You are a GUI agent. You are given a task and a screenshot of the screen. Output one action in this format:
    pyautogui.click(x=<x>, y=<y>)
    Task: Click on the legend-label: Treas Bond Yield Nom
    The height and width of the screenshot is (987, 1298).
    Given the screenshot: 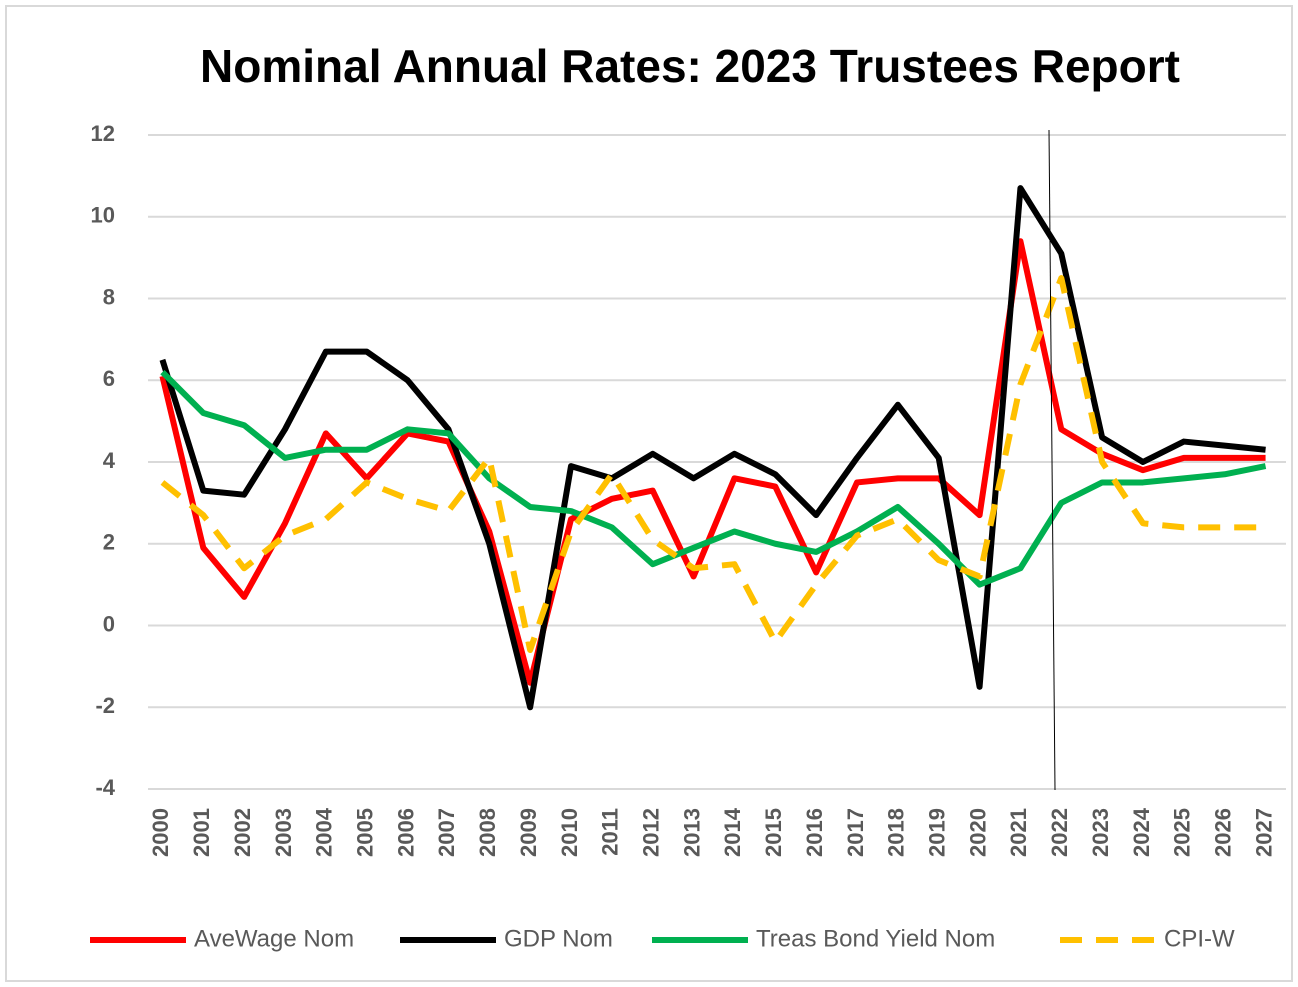 What is the action you would take?
    pyautogui.click(x=875, y=938)
    